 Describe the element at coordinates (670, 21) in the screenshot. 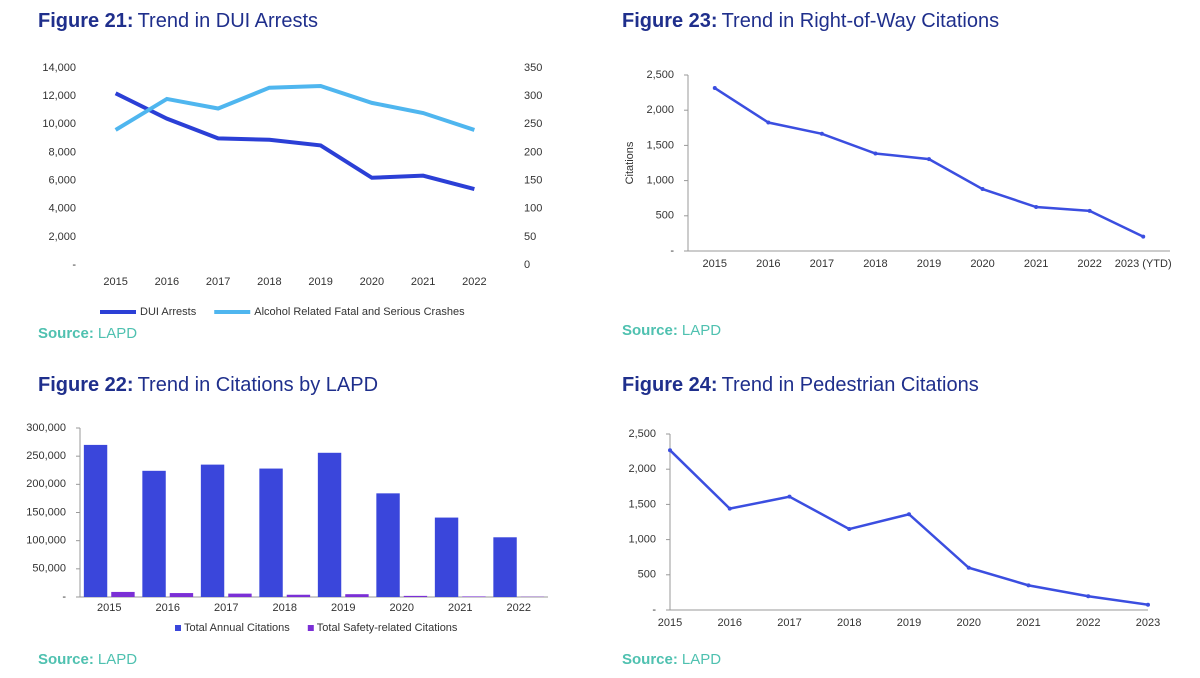

I see `figure-number: Figure 23:` at that location.